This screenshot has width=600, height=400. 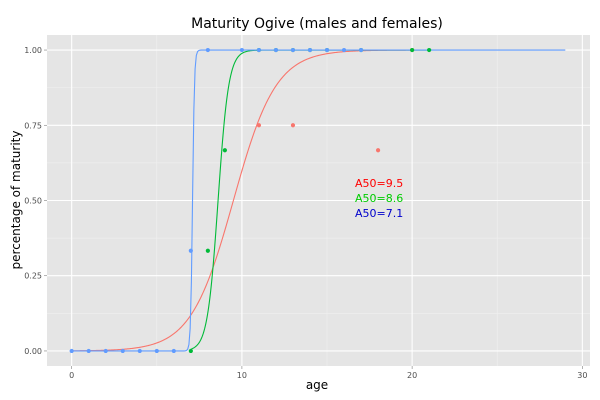 What do you see at coordinates (379, 183) in the screenshot?
I see `annotation-female-a50: A50=9.5` at bounding box center [379, 183].